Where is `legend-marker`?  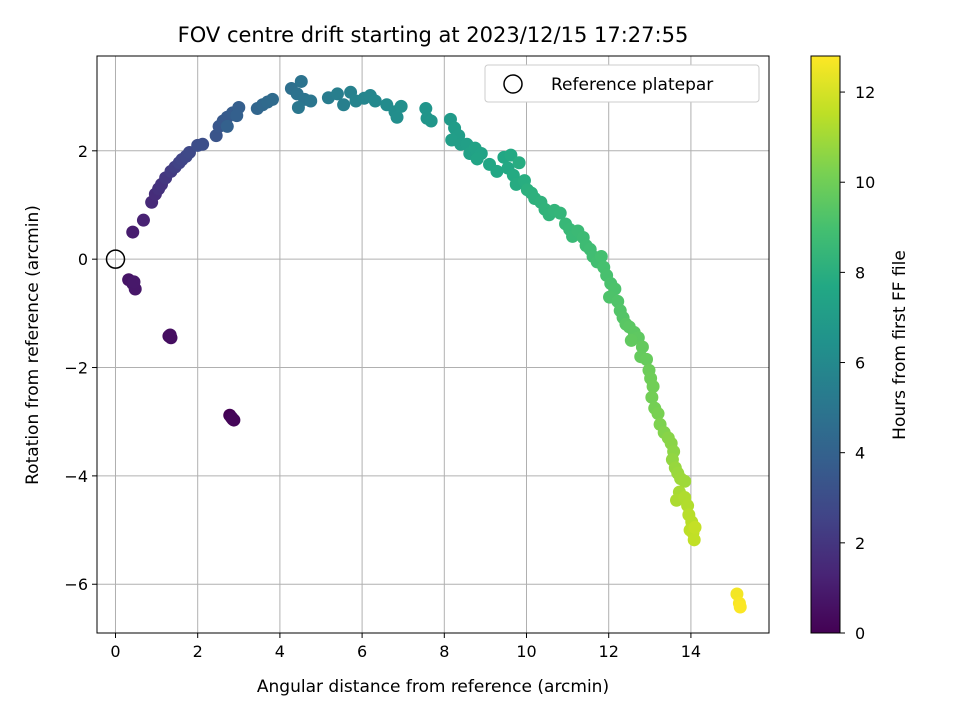
legend-marker is located at coordinates (513, 84).